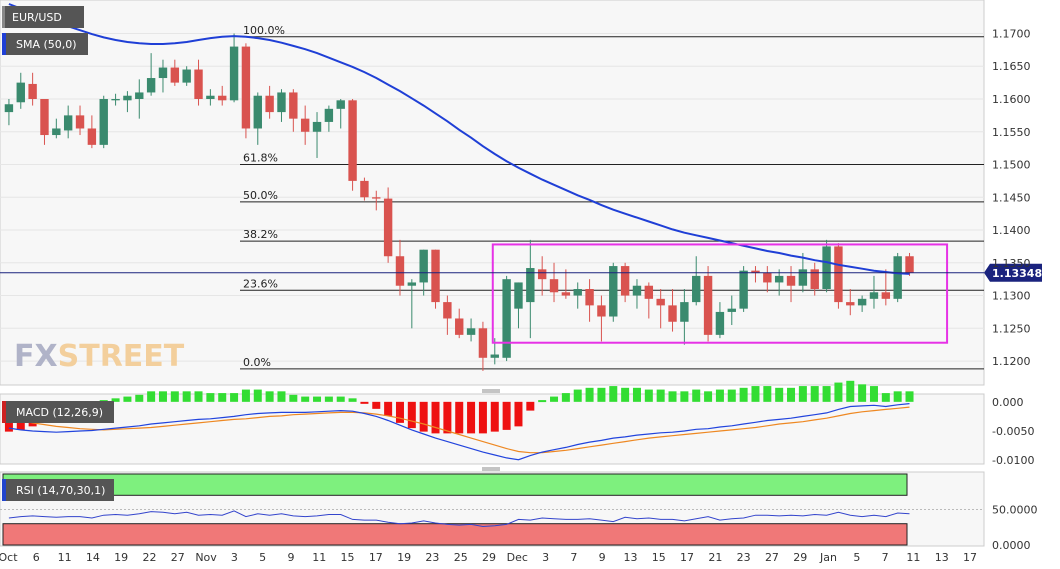  What do you see at coordinates (1008, 402) in the screenshot?
I see `macd-axis-tick: 0.000` at bounding box center [1008, 402].